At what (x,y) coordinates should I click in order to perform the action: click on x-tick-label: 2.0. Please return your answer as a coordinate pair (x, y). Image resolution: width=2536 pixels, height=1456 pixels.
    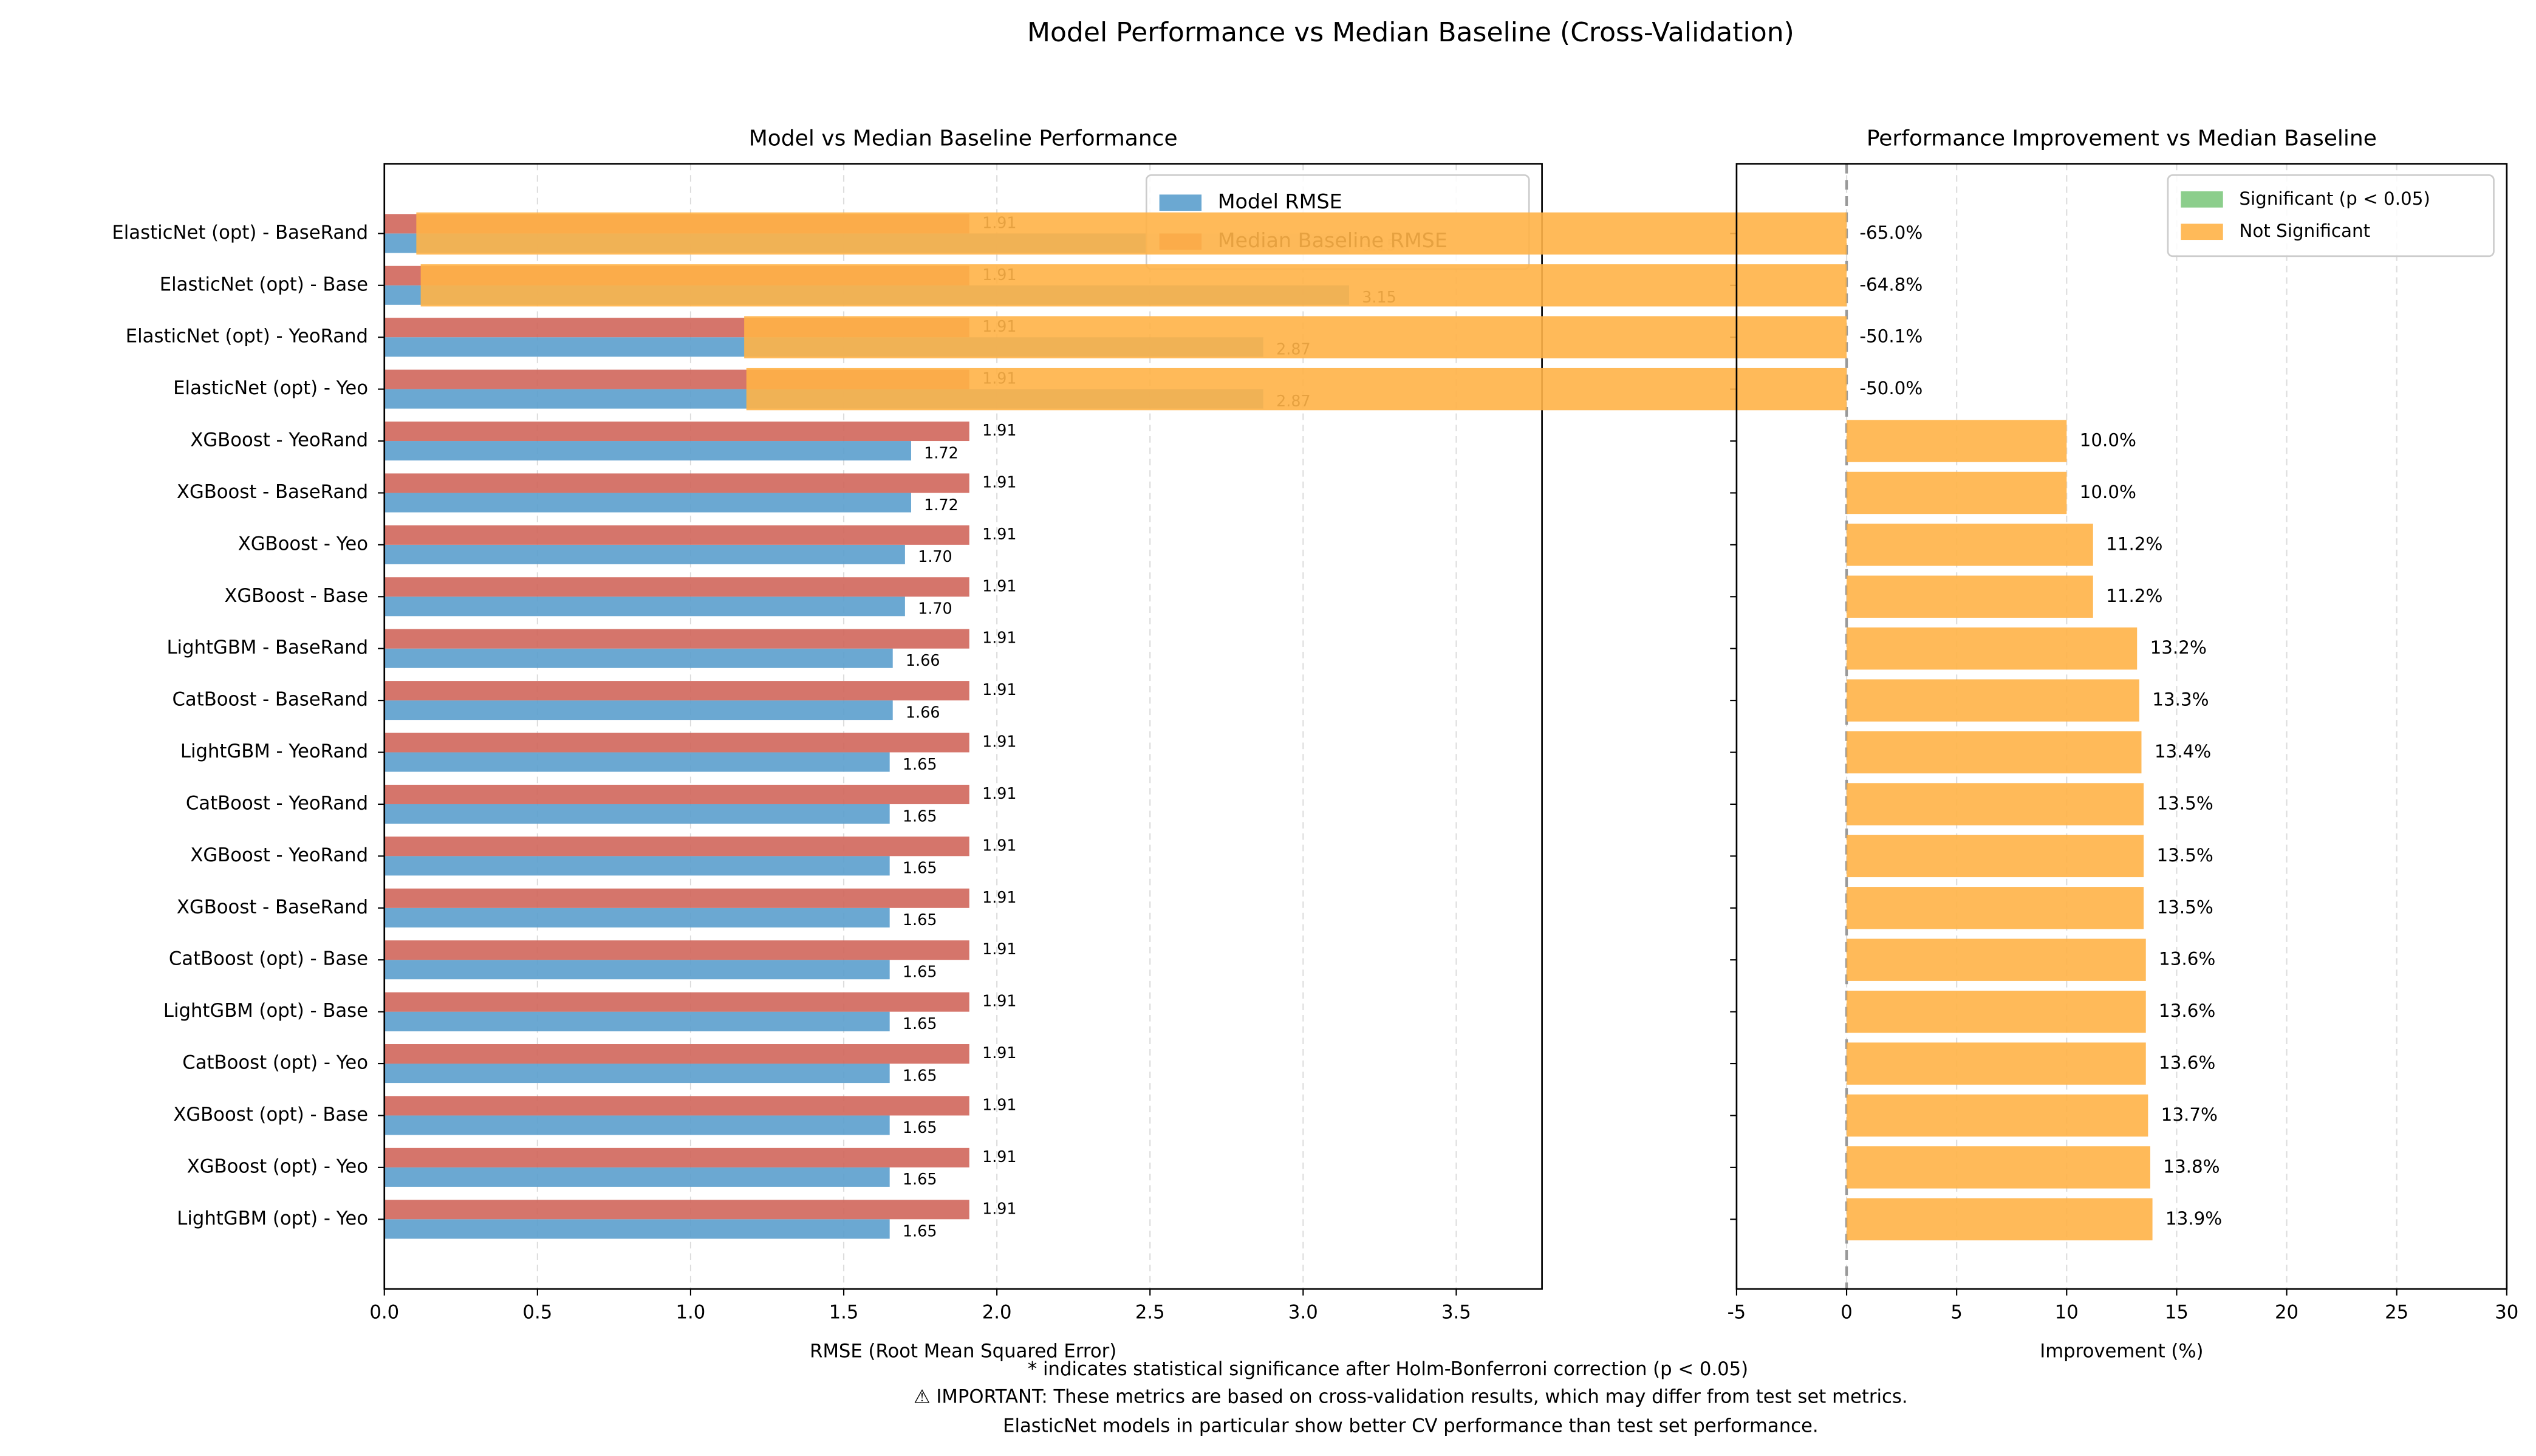
    Looking at the image, I should click on (997, 1313).